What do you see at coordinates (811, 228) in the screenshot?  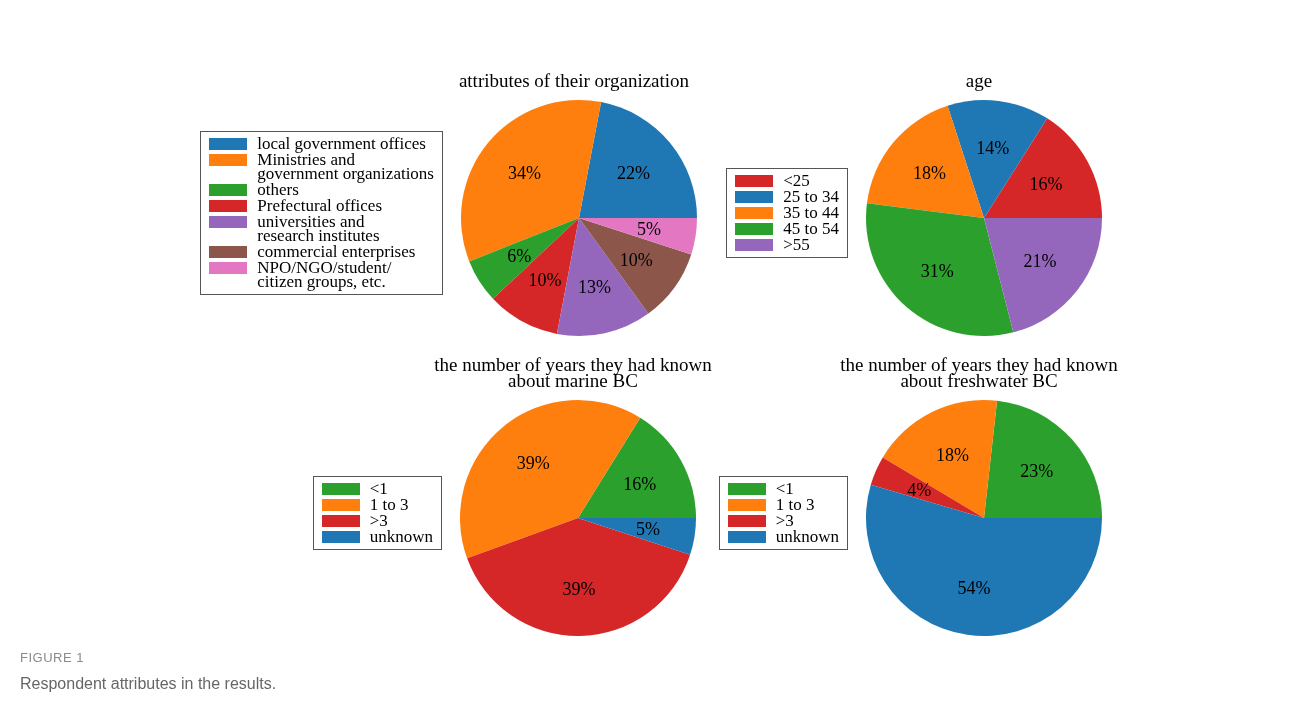 I see `legend-label: 45 to 54` at bounding box center [811, 228].